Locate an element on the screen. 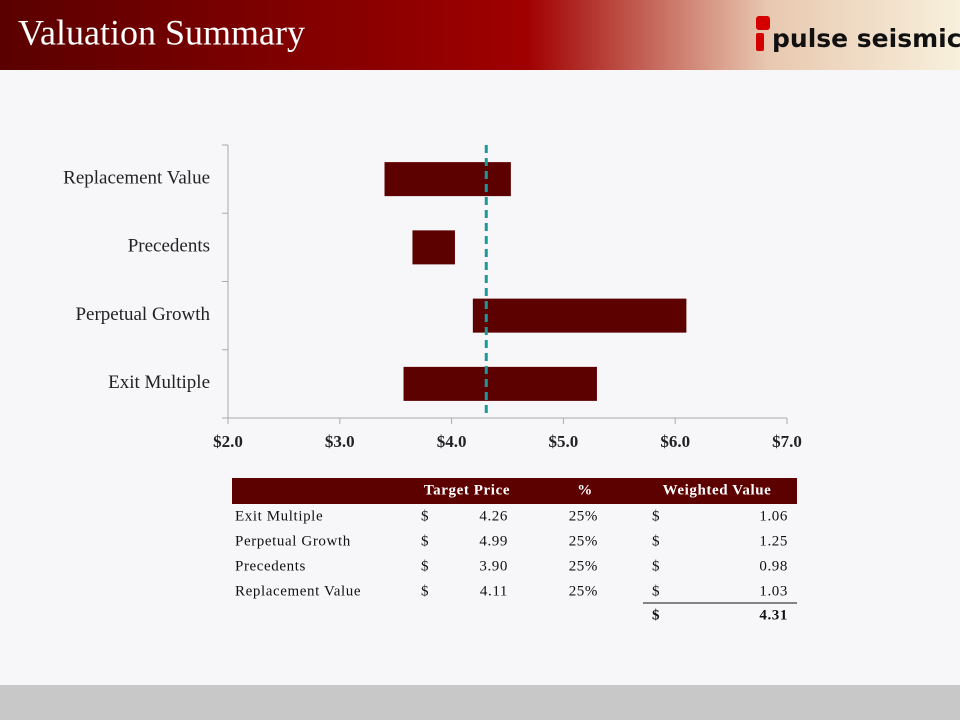 The height and width of the screenshot is (720, 960). column-header: Weighted Value is located at coordinates (717, 490).